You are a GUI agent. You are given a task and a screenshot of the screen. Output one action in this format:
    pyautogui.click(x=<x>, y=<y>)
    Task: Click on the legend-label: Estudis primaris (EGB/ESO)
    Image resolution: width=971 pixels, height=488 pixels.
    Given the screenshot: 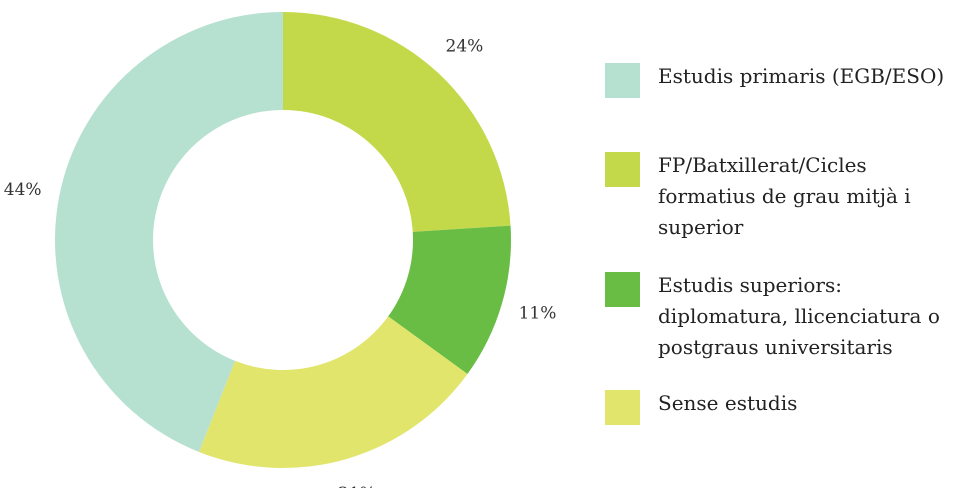 What is the action you would take?
    pyautogui.click(x=801, y=76)
    